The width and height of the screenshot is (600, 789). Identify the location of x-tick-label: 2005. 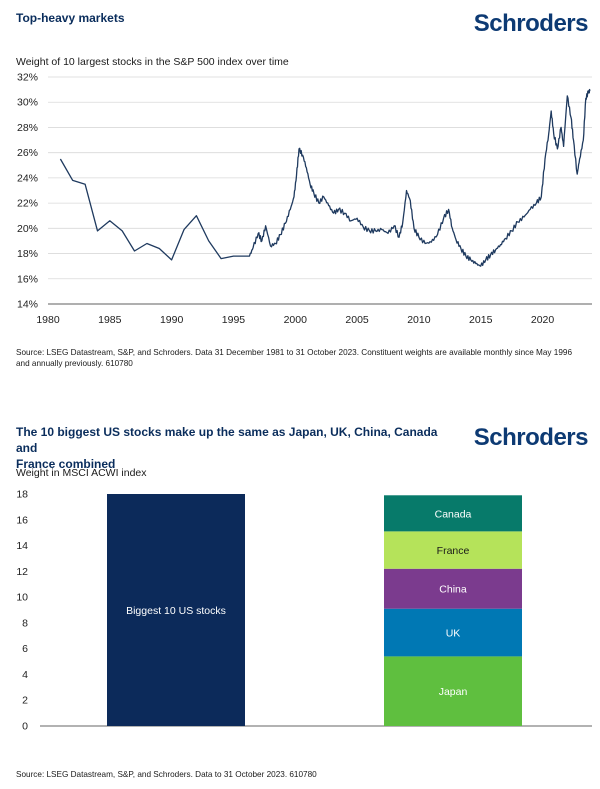
(357, 320).